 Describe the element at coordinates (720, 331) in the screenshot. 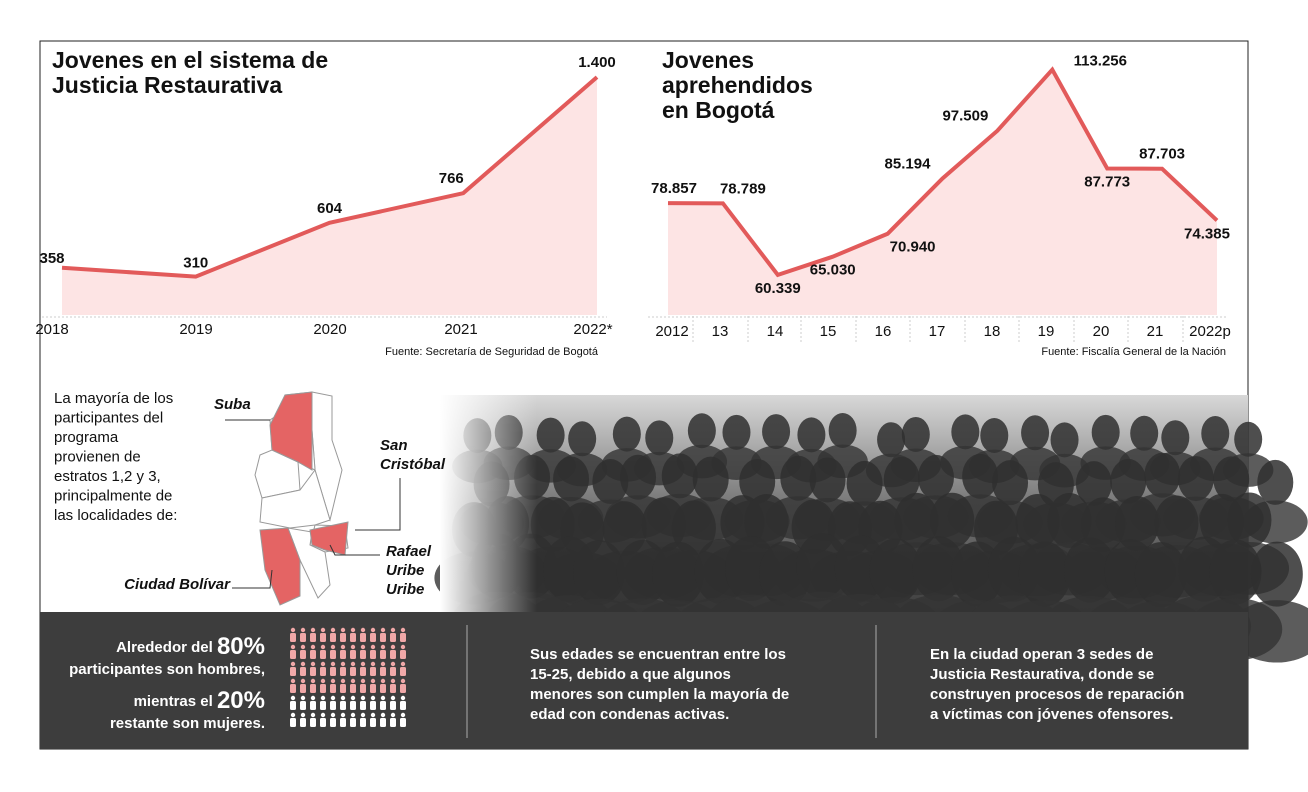

I see `x-tick-label: 13` at that location.